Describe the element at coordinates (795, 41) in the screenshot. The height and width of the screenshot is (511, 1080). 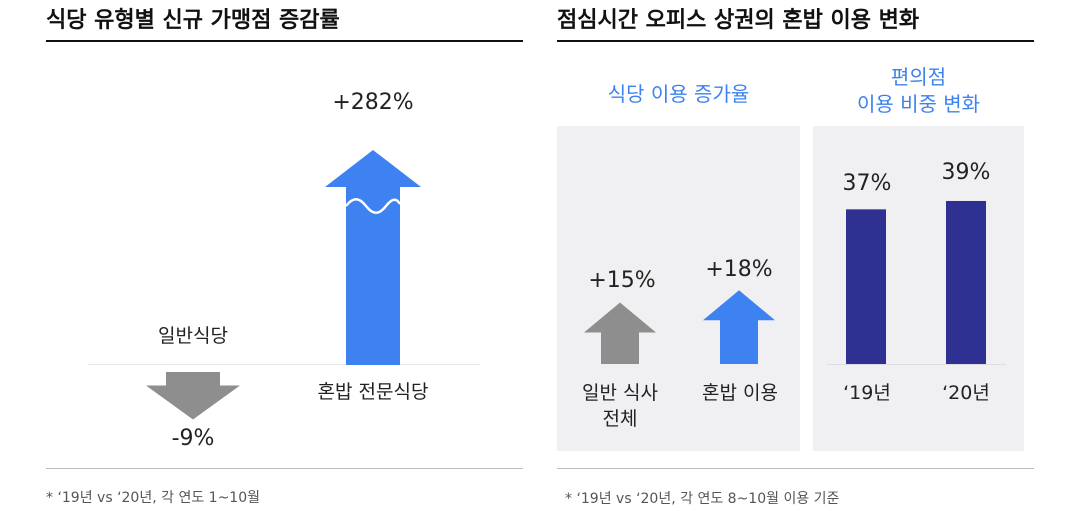
I see `right-title-rule` at that location.